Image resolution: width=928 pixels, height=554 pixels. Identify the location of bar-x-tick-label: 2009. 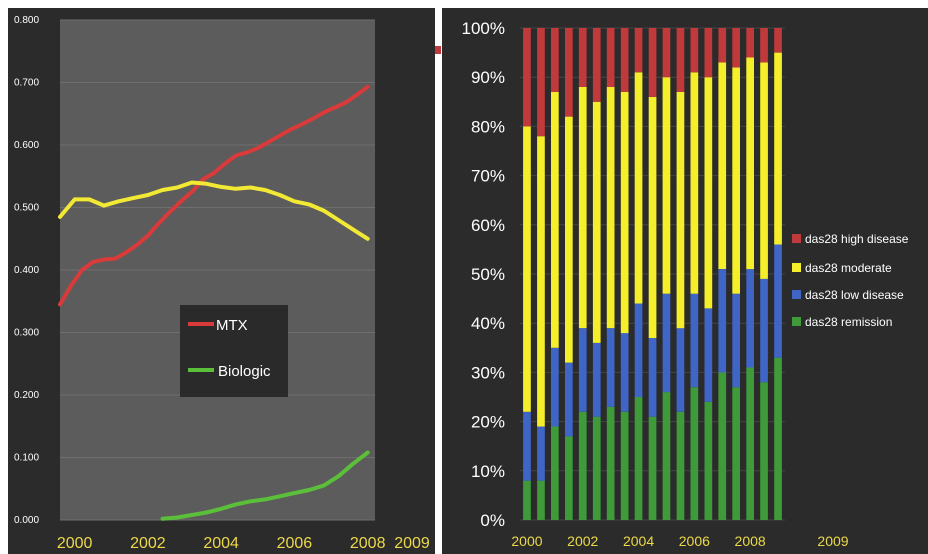
(832, 541).